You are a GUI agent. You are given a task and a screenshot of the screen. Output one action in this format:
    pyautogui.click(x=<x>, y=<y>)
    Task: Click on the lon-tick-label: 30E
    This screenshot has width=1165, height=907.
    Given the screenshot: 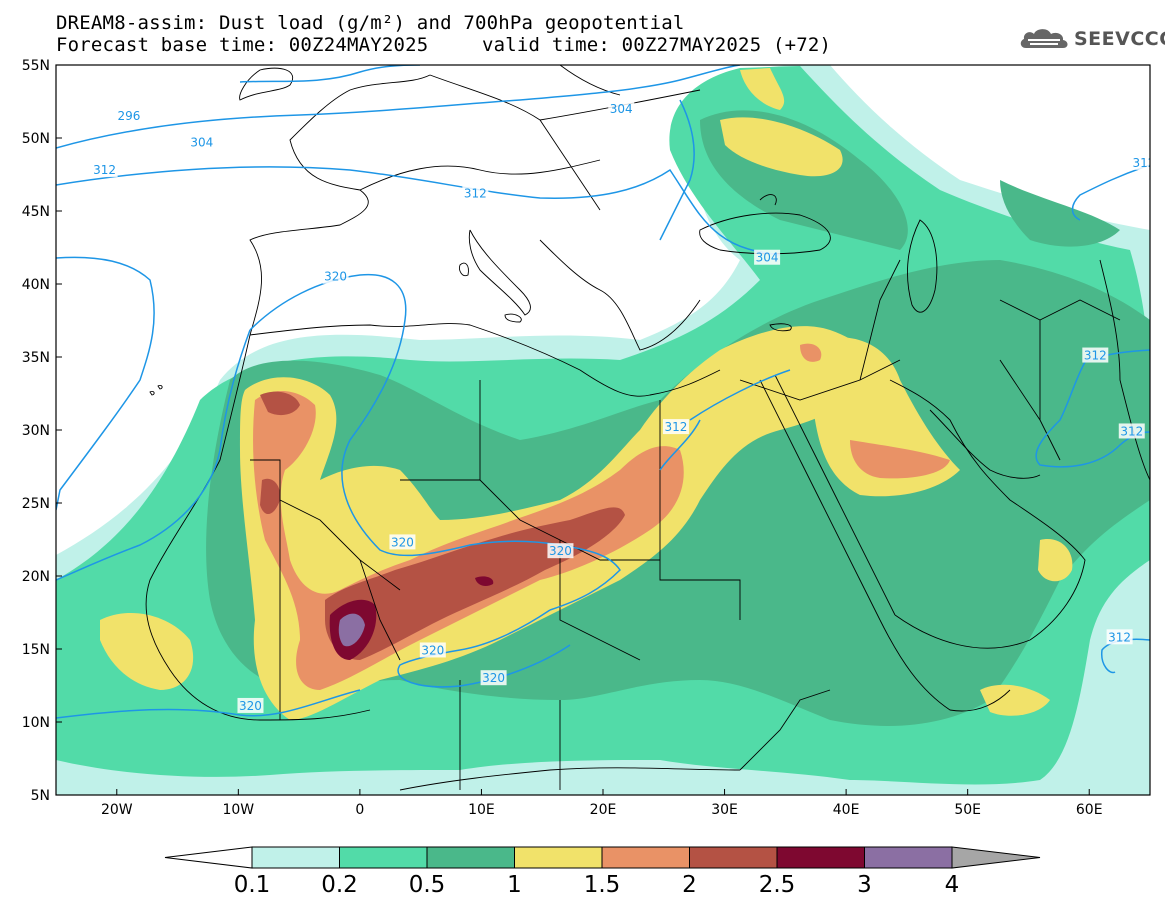 What is the action you would take?
    pyautogui.click(x=724, y=810)
    